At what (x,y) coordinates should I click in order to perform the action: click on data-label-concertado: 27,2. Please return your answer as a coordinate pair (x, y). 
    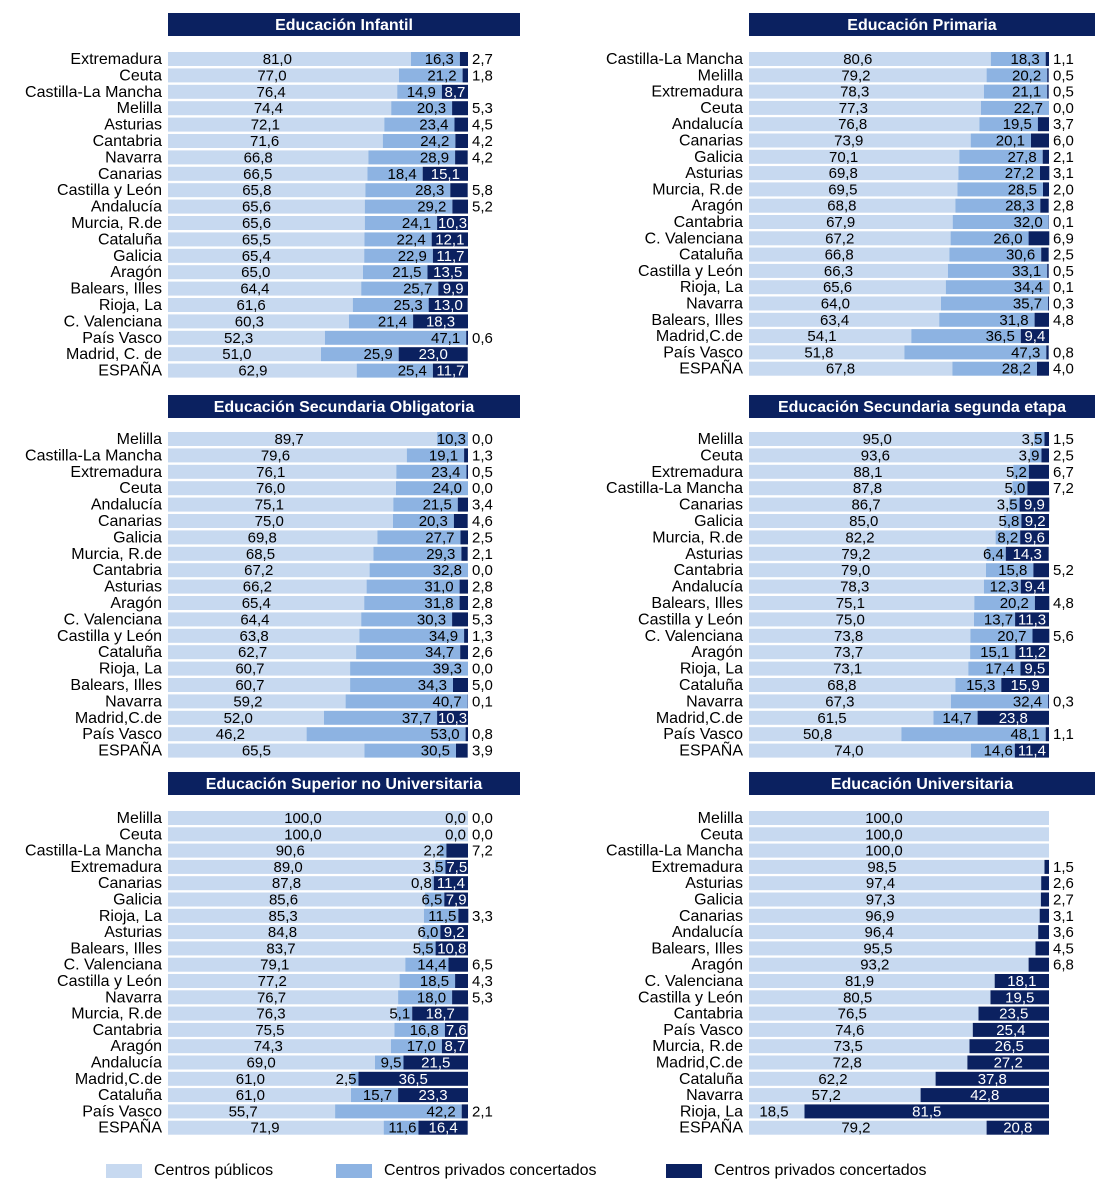
    Looking at the image, I should click on (1019, 173).